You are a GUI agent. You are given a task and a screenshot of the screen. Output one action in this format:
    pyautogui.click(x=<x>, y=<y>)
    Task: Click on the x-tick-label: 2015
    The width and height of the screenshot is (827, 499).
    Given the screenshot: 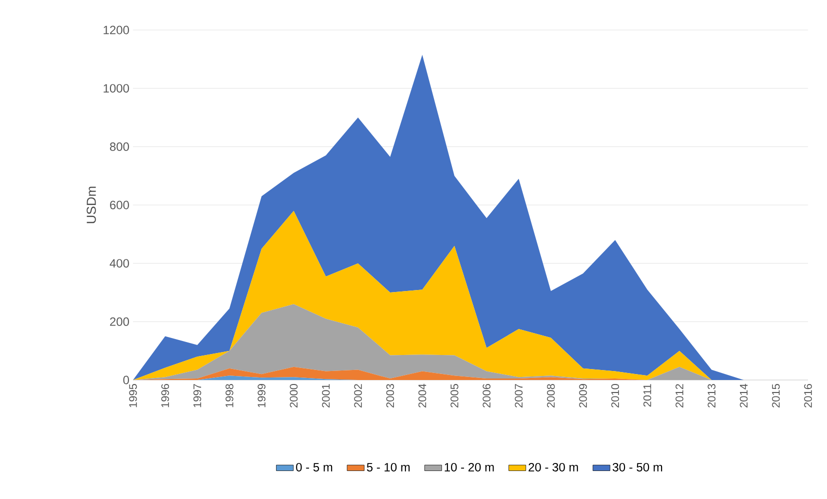 What is the action you would take?
    pyautogui.click(x=776, y=396)
    